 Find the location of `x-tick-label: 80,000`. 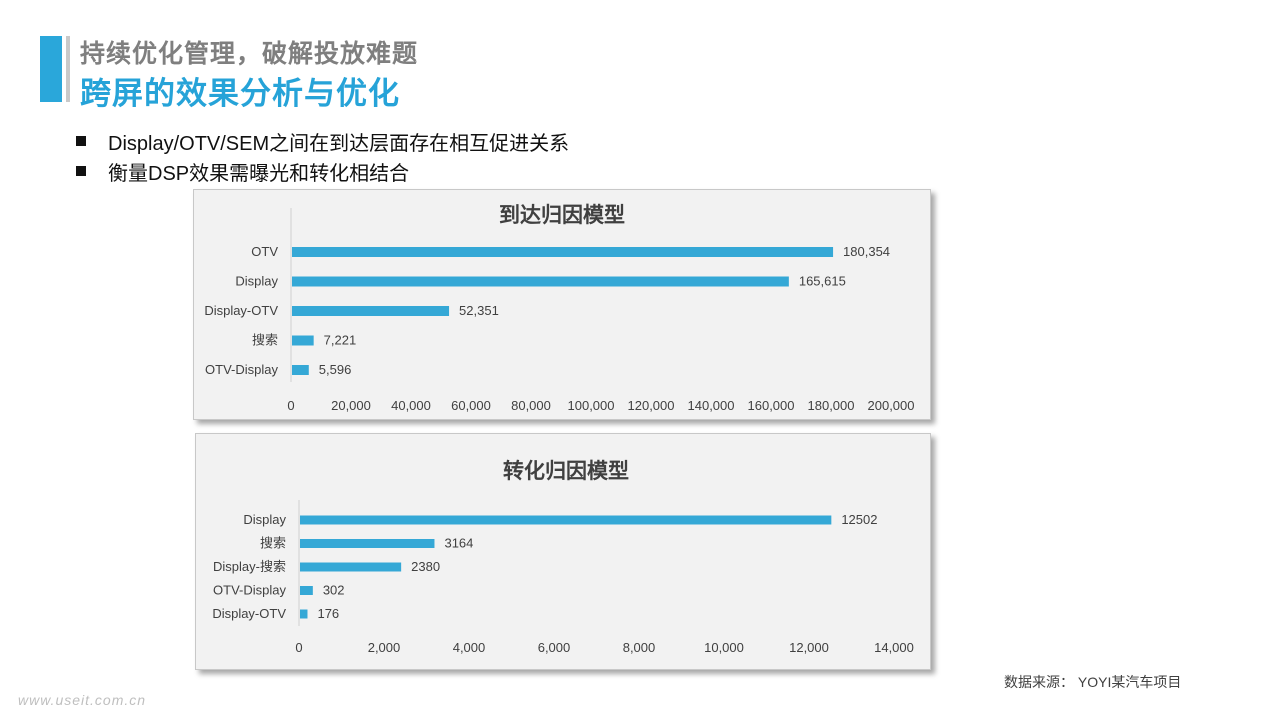

x-tick-label: 80,000 is located at coordinates (531, 405).